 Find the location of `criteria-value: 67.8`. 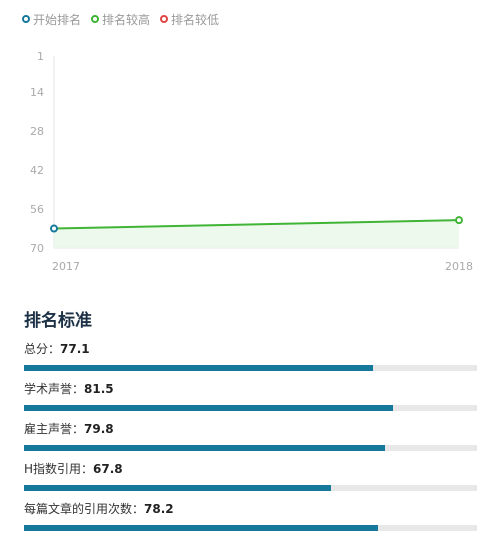

criteria-value: 67.8 is located at coordinates (108, 469).